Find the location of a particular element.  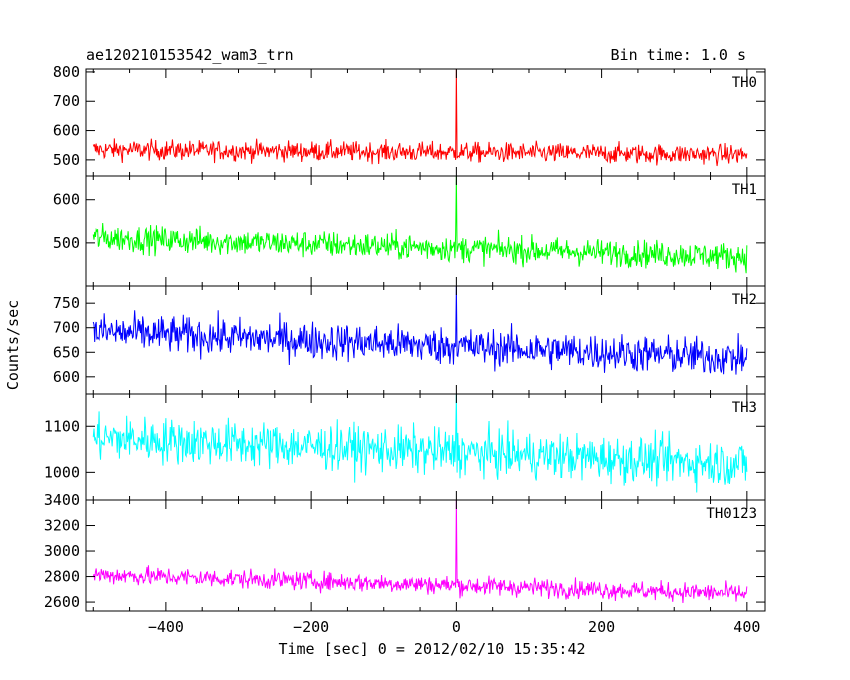

panel-label-th1: TH1 is located at coordinates (744, 190).